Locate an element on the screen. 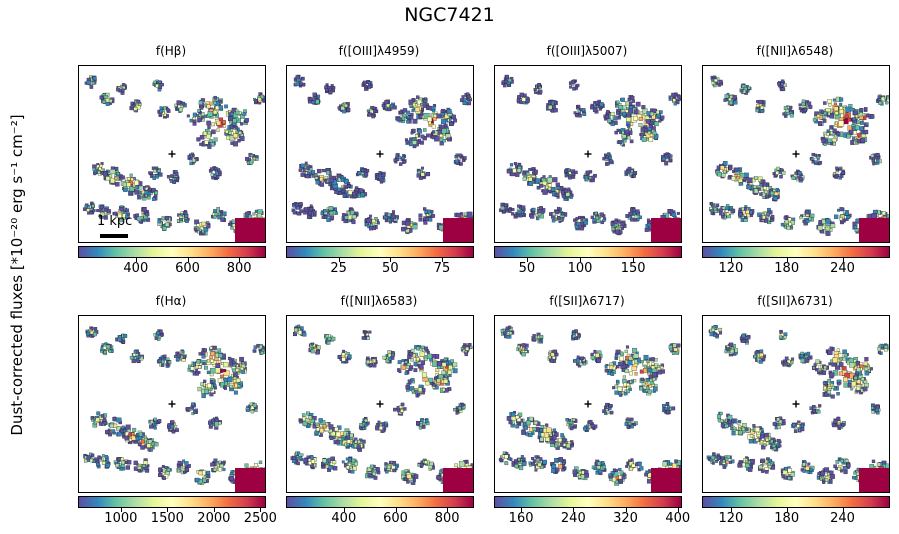  colorbar-tick-label: 1000 is located at coordinates (121, 518).